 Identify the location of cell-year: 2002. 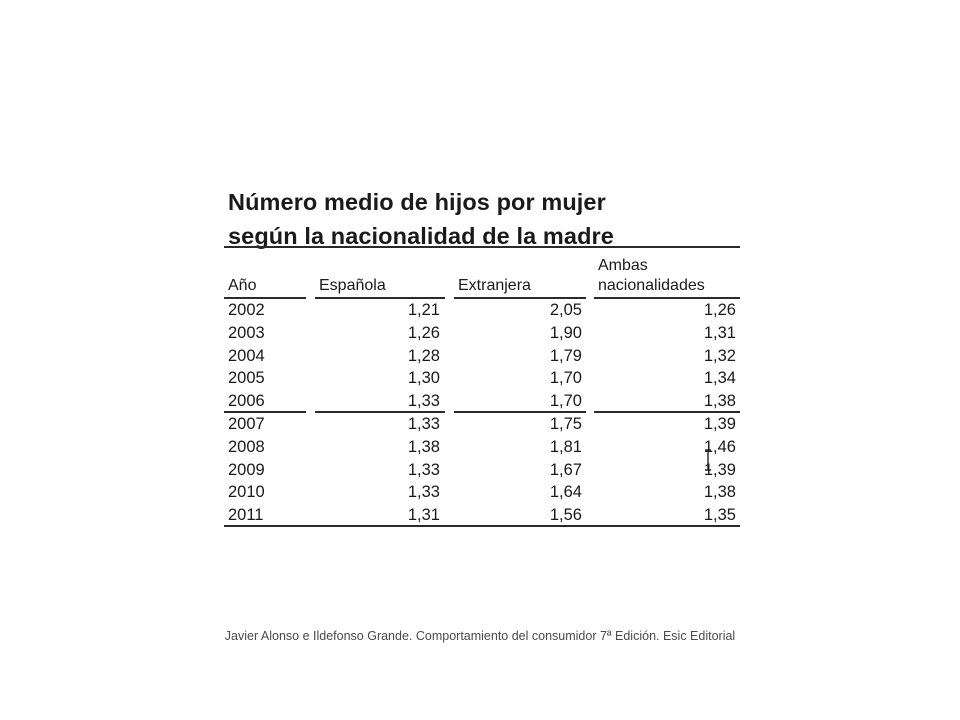
(246, 310).